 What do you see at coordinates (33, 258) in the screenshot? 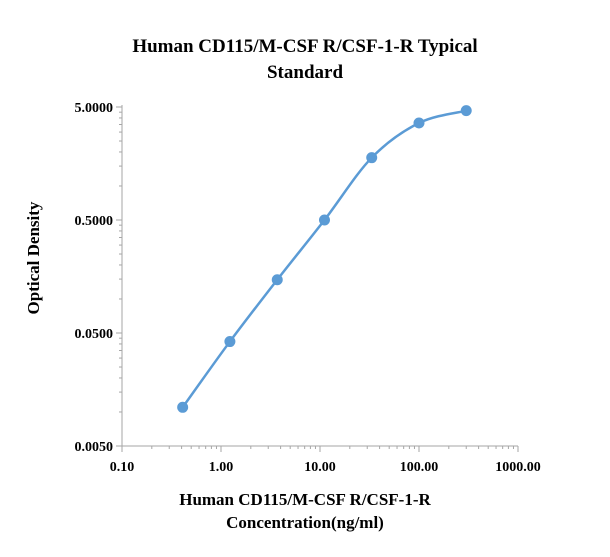
I see `y-axis-label: Optical Density` at bounding box center [33, 258].